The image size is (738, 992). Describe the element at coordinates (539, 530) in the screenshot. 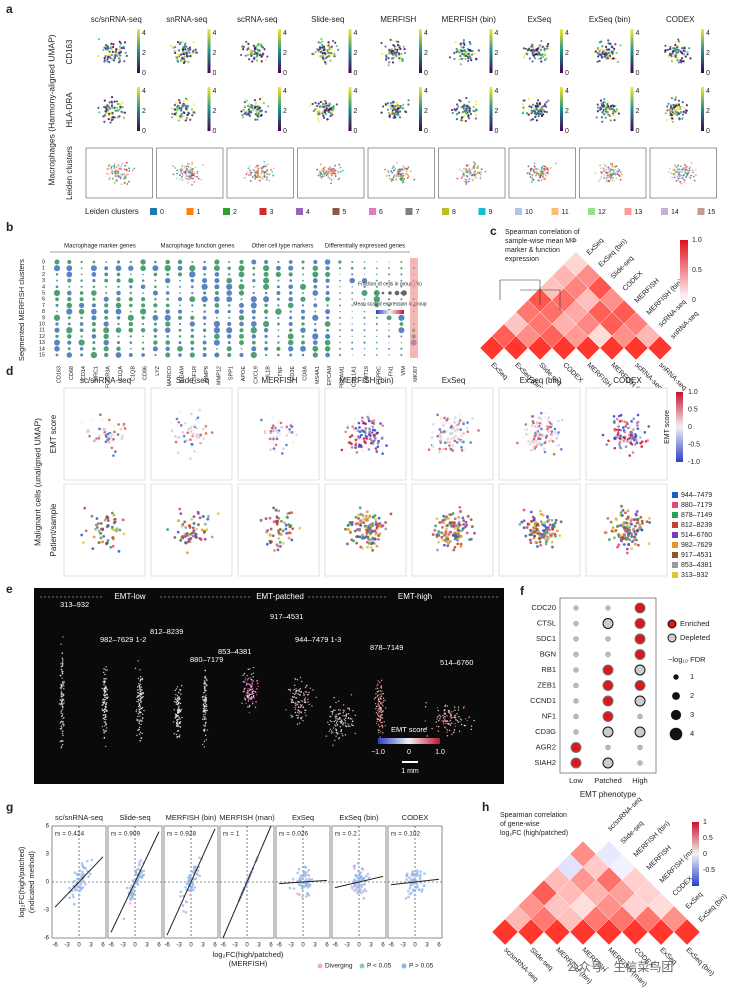

I see `panel-frame` at that location.